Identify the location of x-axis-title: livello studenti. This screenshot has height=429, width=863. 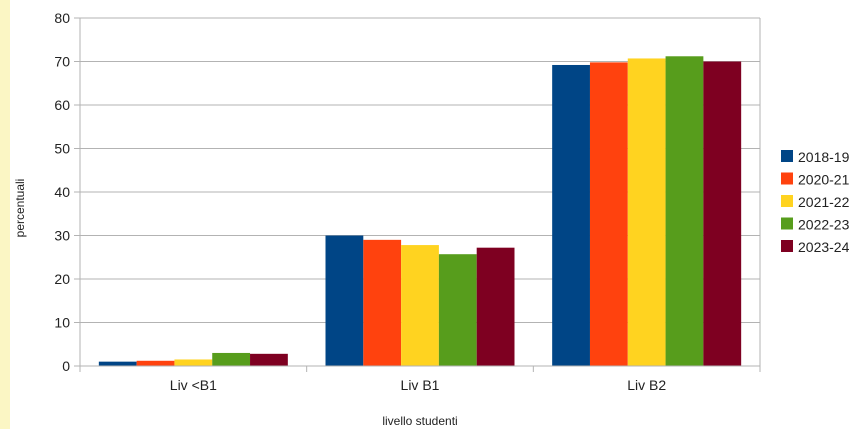
(419, 421).